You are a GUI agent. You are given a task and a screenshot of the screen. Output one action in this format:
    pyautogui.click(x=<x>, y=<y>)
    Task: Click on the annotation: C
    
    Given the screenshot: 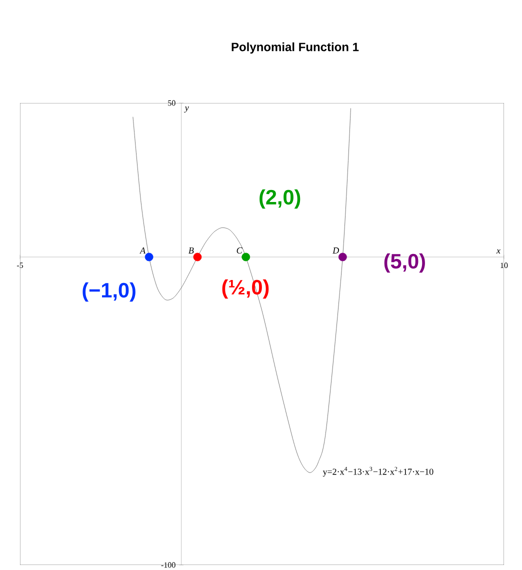 What is the action you would take?
    pyautogui.click(x=239, y=250)
    